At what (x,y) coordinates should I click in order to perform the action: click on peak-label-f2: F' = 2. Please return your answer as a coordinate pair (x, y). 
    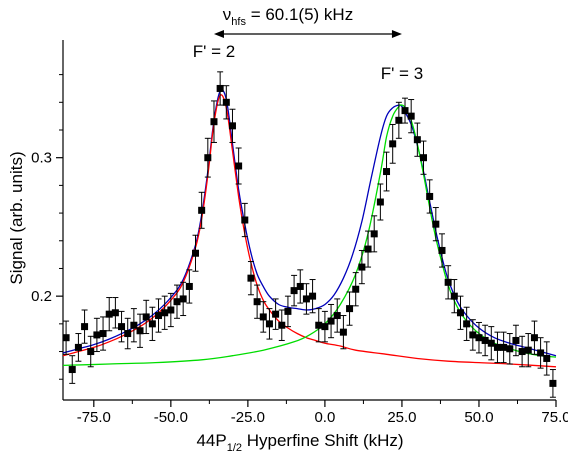
    Looking at the image, I should click on (214, 51).